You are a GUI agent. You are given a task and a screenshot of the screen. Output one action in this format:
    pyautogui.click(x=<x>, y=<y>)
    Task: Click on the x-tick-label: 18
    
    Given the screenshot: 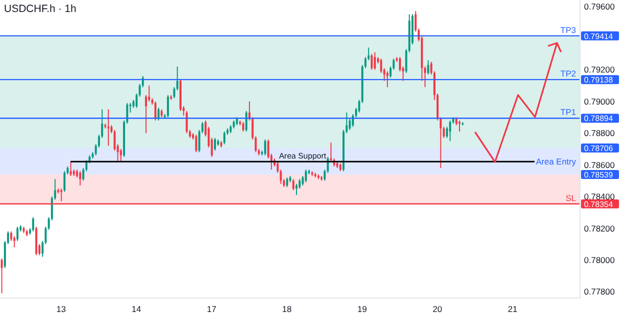 What is the action you would take?
    pyautogui.click(x=287, y=309)
    